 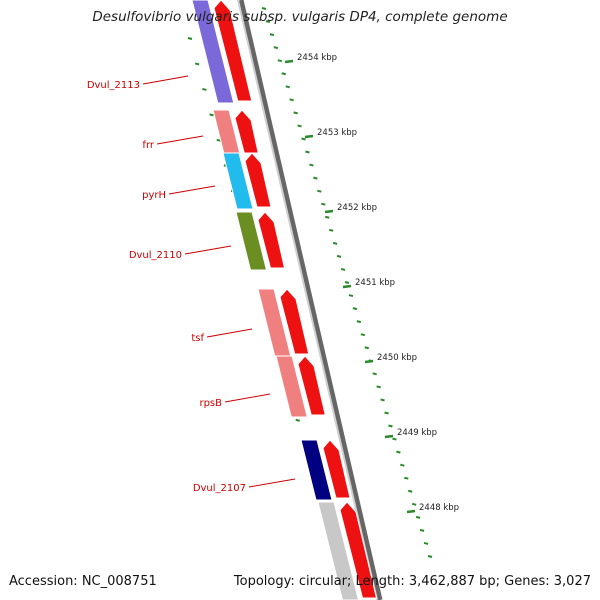 I want to click on scale-tick-label: 2451 kbp, so click(x=375, y=283).